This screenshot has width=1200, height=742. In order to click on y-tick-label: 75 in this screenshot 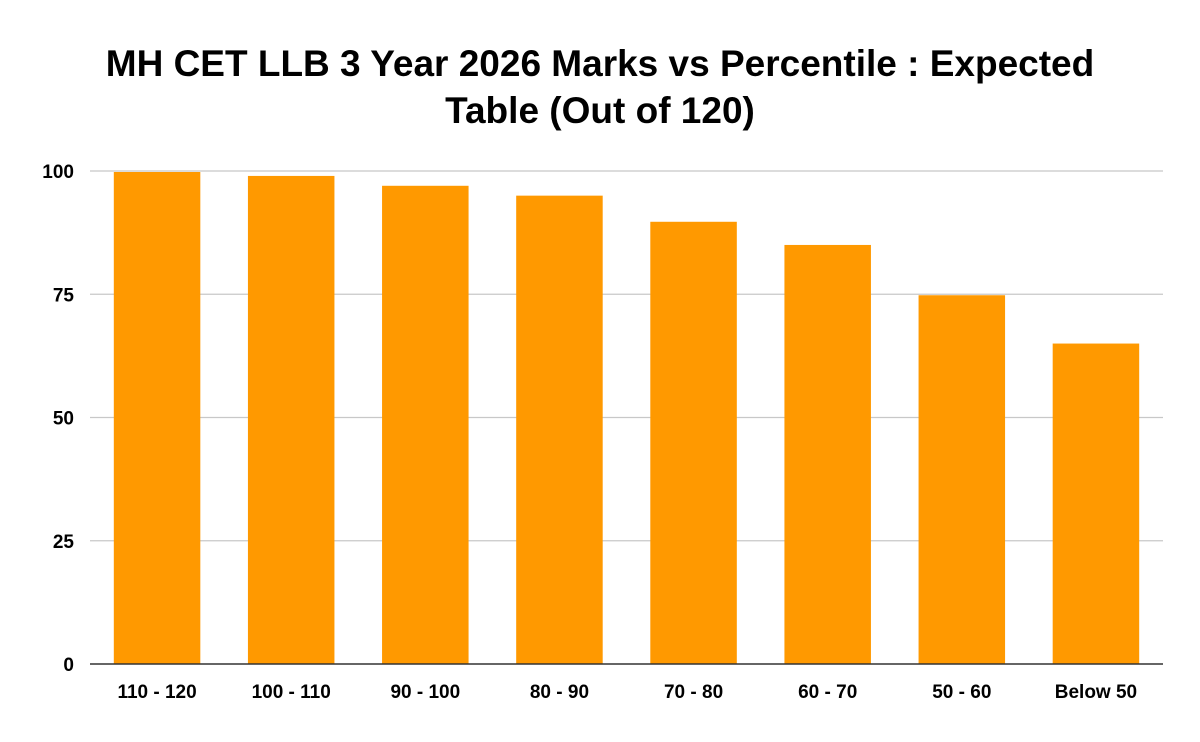, I will do `click(64, 295)`.